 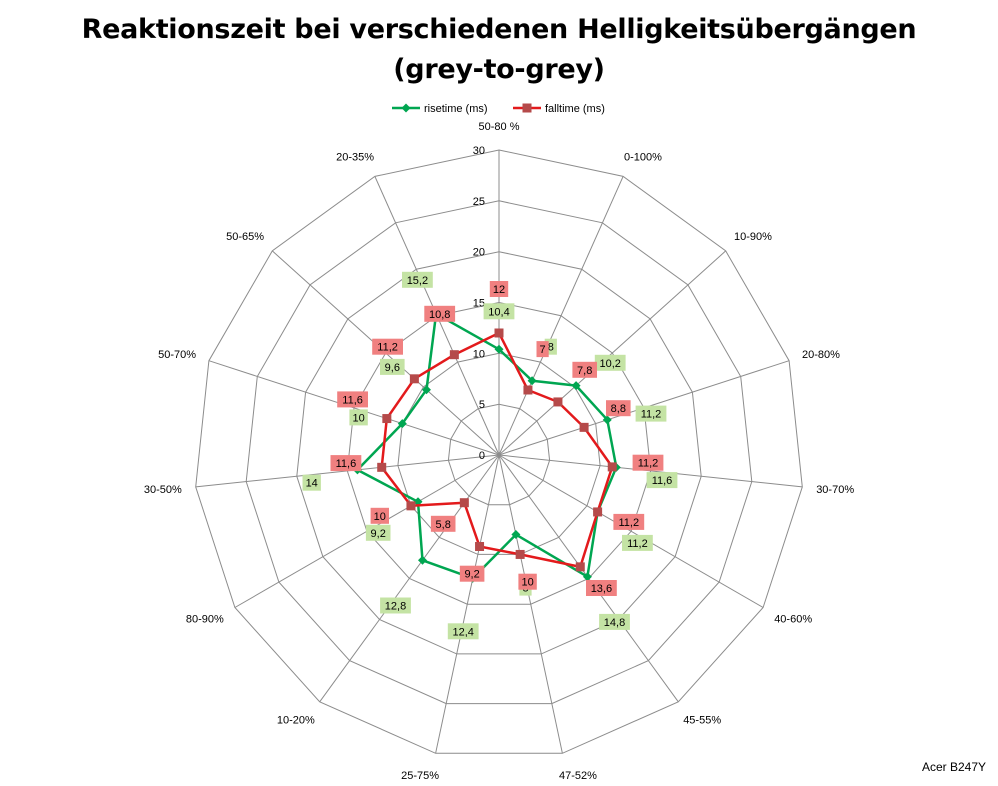 I want to click on data-label-risetime: 11,2, so click(x=651, y=415).